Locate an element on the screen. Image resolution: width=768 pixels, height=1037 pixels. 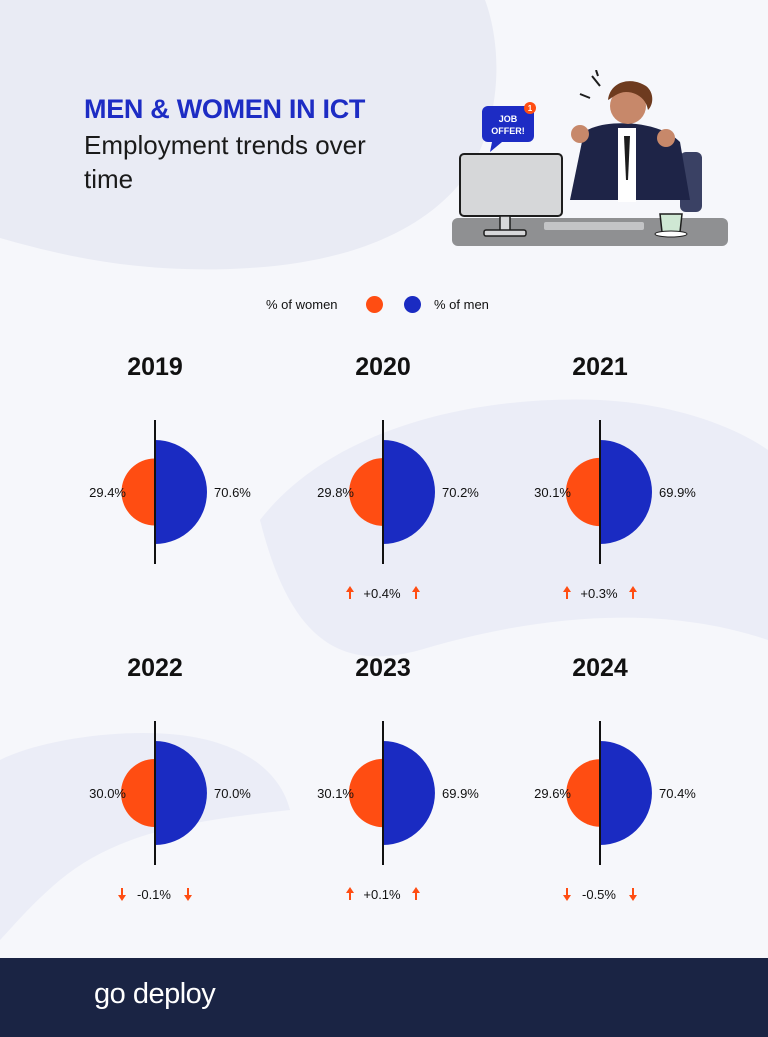
women-value-label-2023: 30.1% is located at coordinates (335, 793).